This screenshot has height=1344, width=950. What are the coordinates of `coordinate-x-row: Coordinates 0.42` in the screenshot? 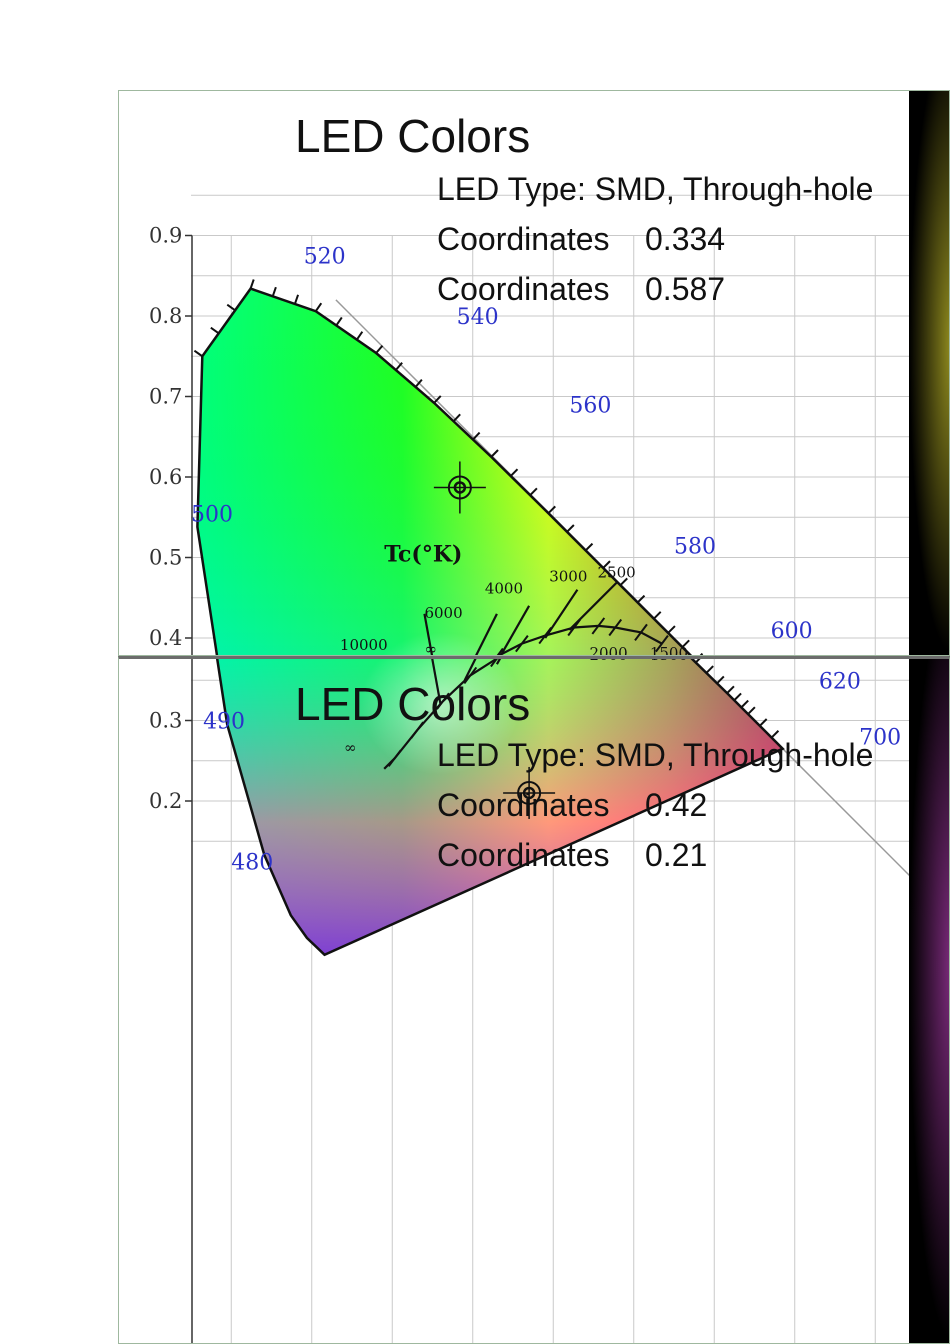 It's located at (572, 805).